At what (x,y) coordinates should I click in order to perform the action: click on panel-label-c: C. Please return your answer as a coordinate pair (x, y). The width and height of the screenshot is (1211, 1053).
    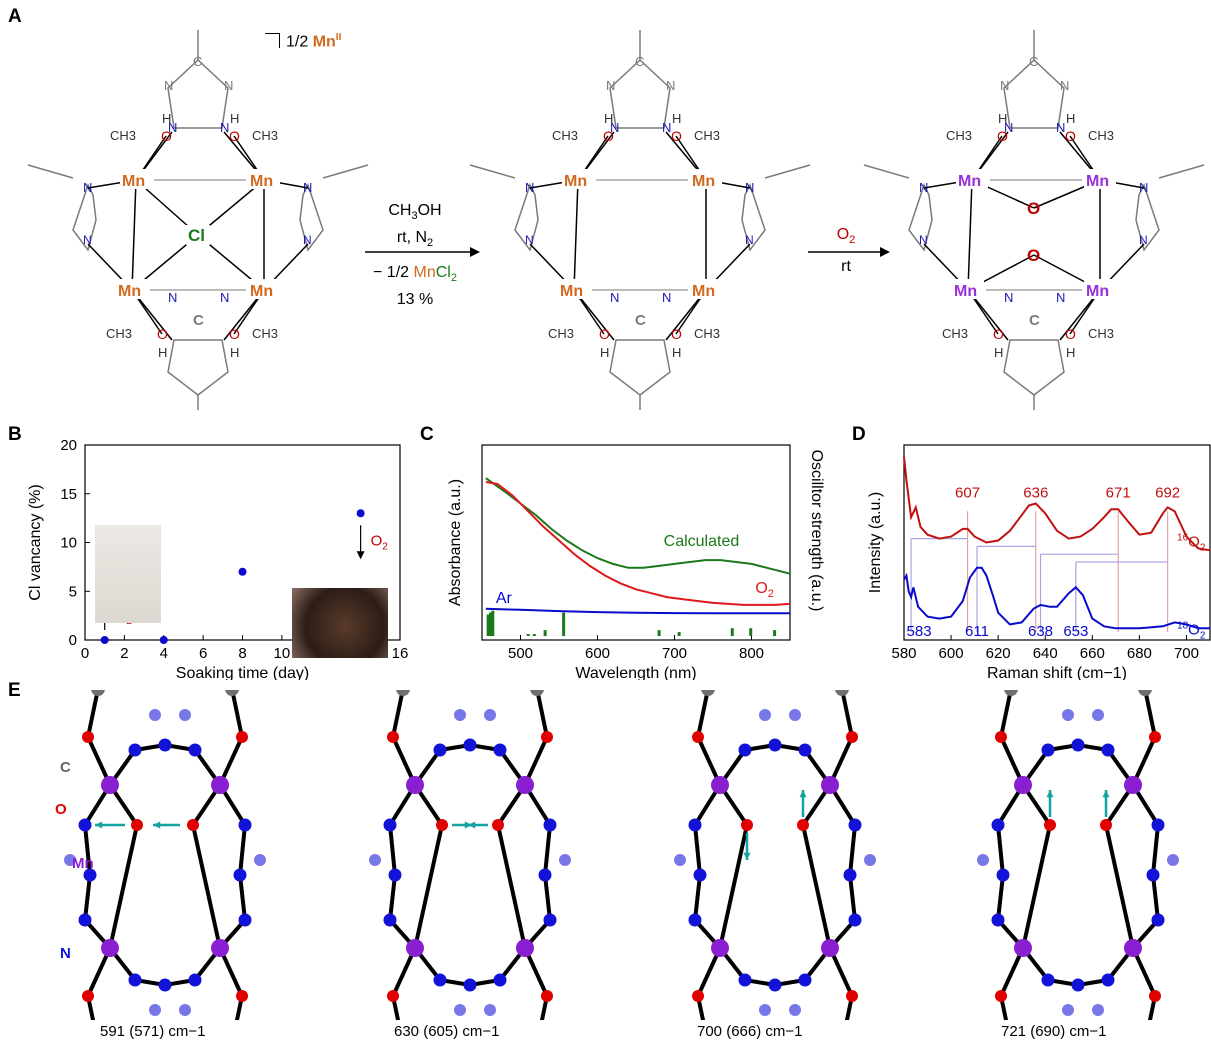
    Looking at the image, I should click on (427, 434).